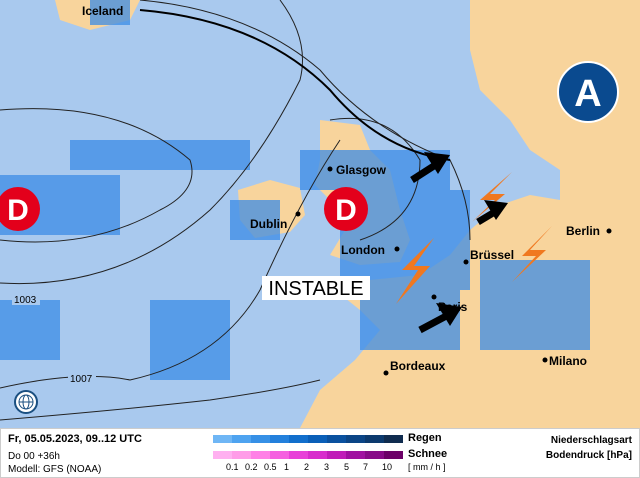  Describe the element at coordinates (492, 255) in the screenshot. I see `city-bruessel: Brüssel` at that location.